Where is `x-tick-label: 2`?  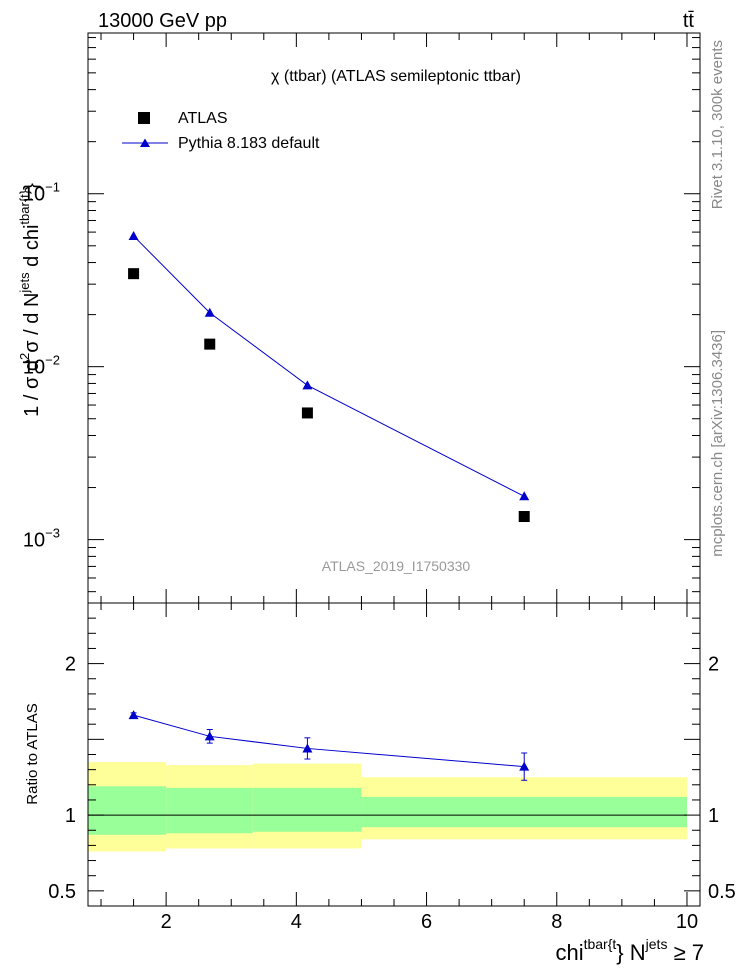
x-tick-label: 2 is located at coordinates (166, 922).